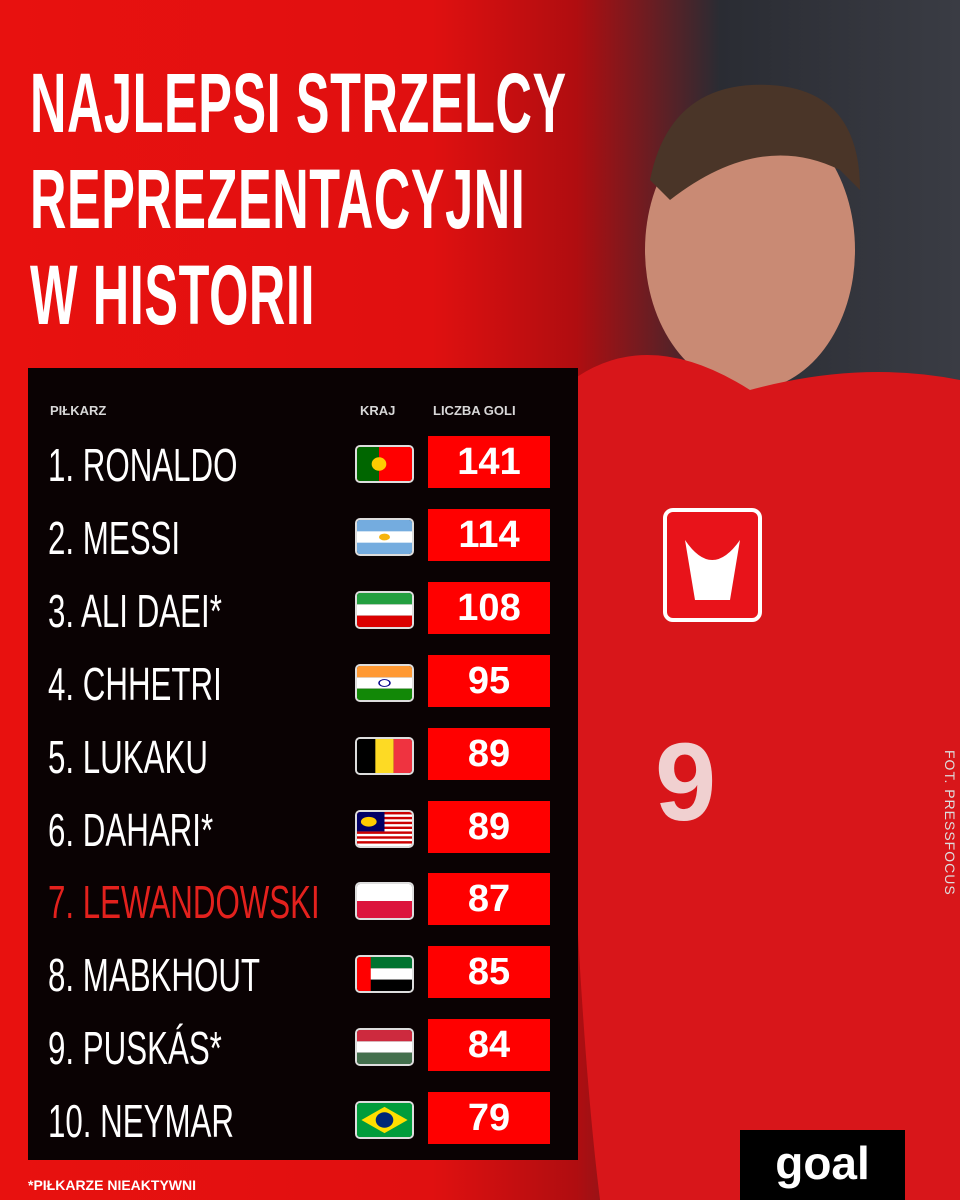  I want to click on goals-badge: 87, so click(489, 899).